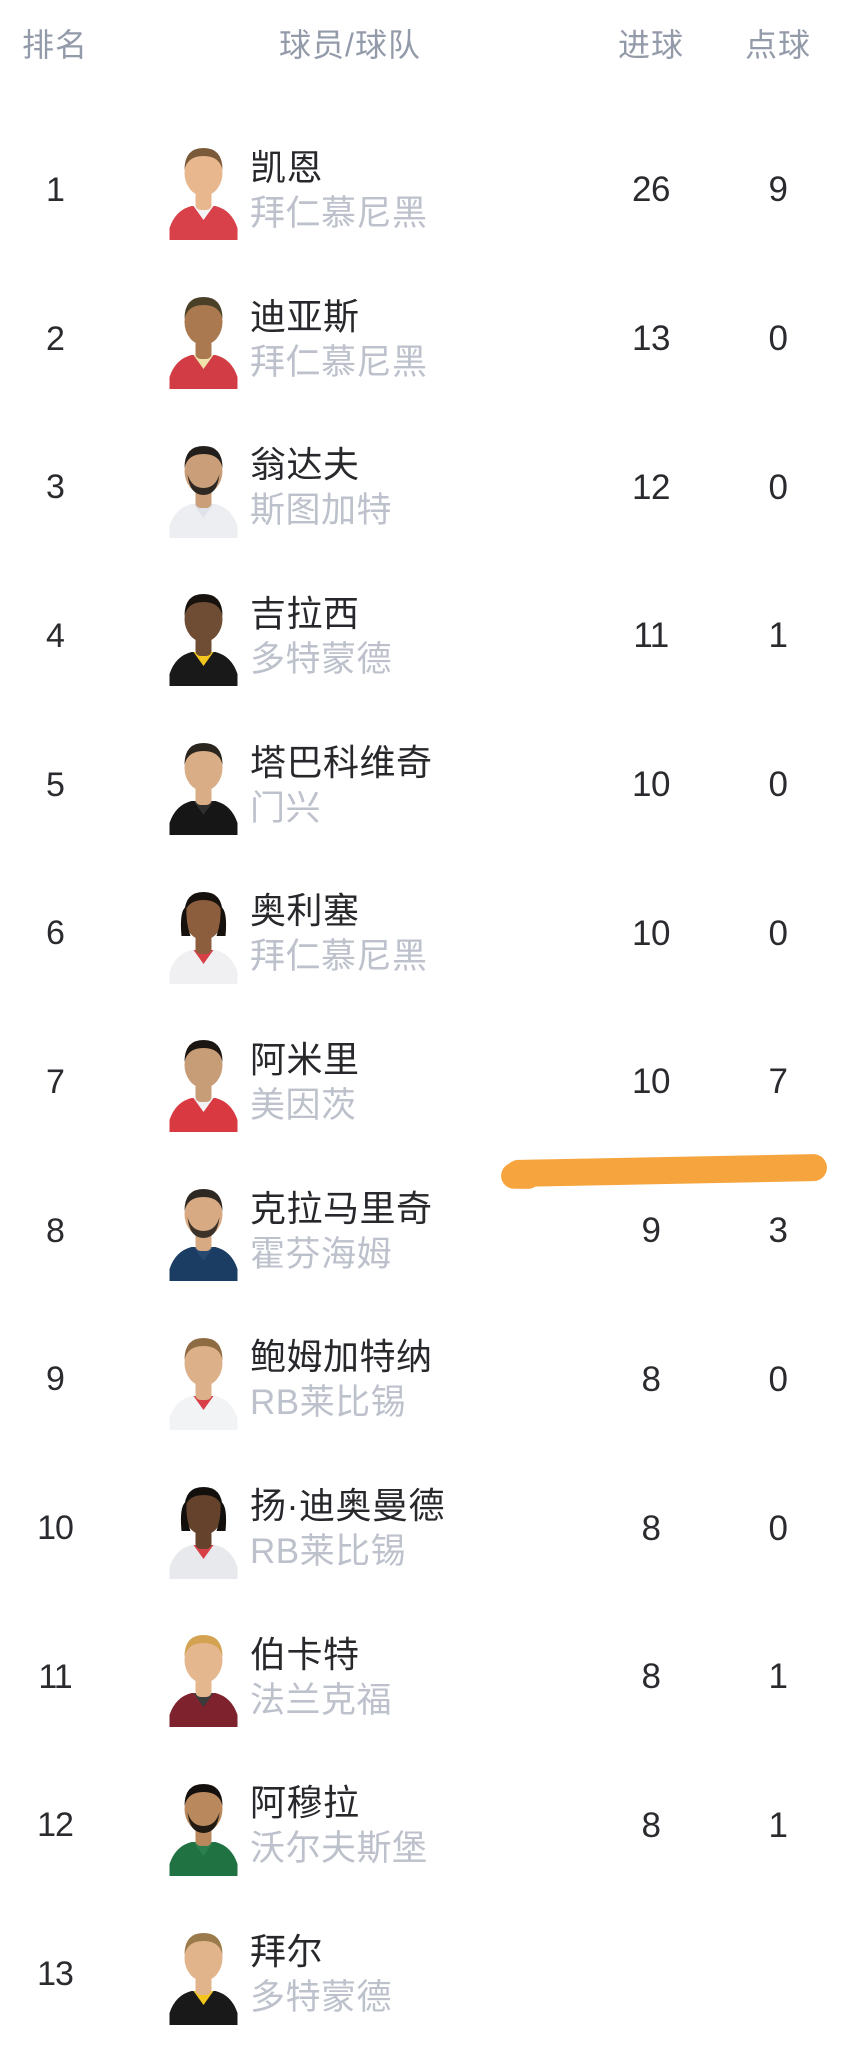  What do you see at coordinates (305, 465) in the screenshot?
I see `player-name: 翁达夫` at bounding box center [305, 465].